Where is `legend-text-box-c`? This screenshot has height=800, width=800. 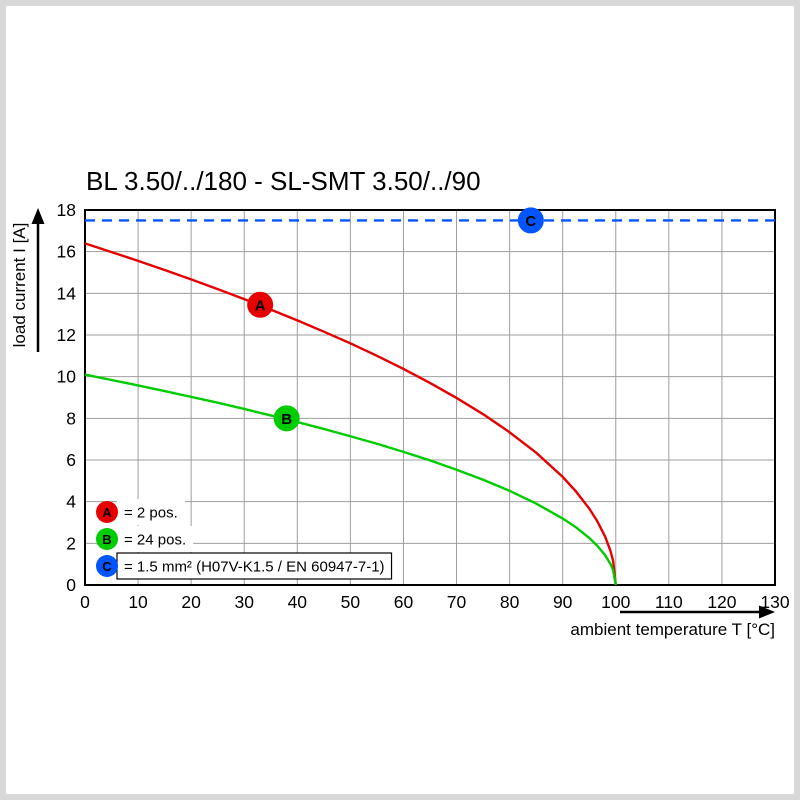
legend-text-box-c is located at coordinates (254, 566).